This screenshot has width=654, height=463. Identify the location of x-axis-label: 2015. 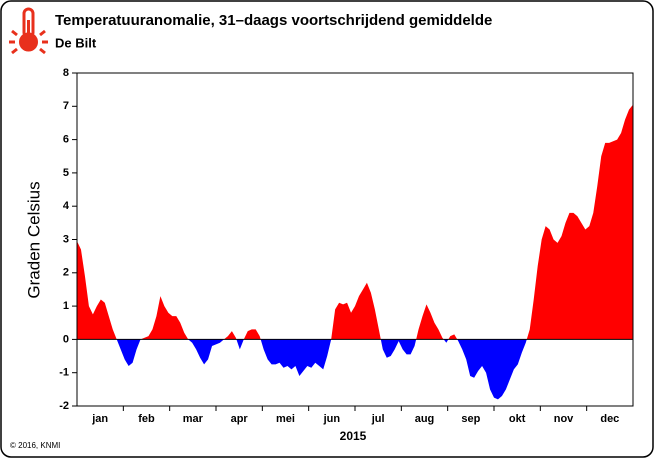
(353, 436).